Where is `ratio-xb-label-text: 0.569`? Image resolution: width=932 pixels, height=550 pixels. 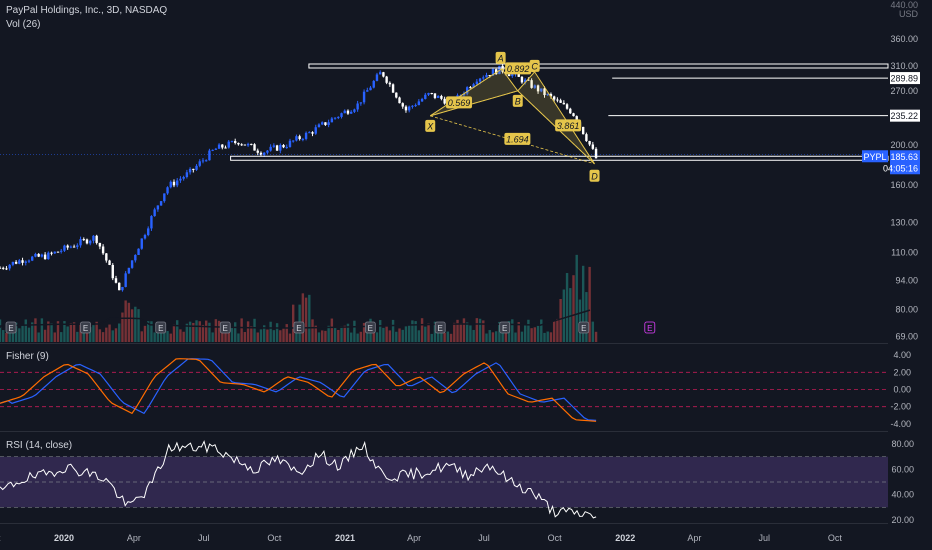 ratio-xb-label-text: 0.569 is located at coordinates (459, 103).